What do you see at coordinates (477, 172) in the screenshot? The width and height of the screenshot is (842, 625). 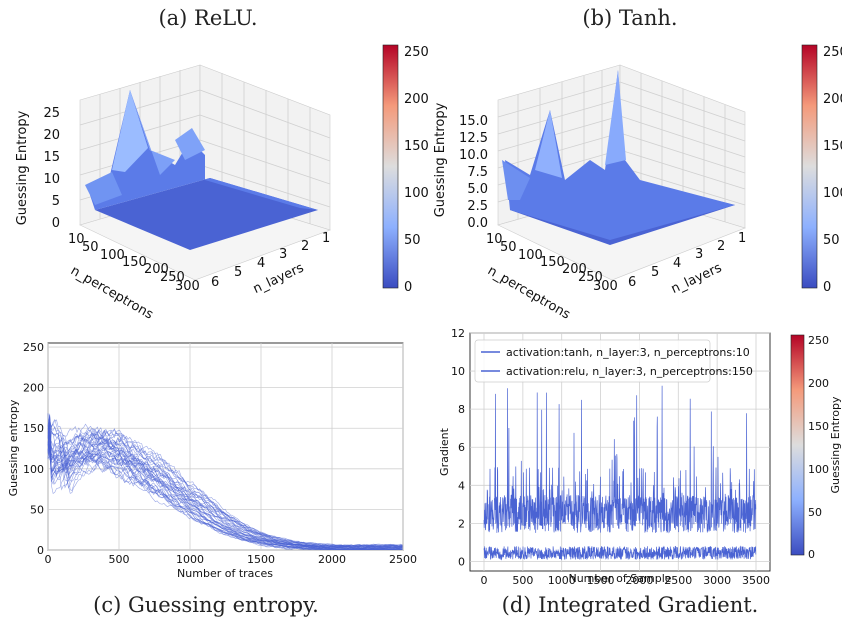 I see `z-tick: 7.5` at bounding box center [477, 172].